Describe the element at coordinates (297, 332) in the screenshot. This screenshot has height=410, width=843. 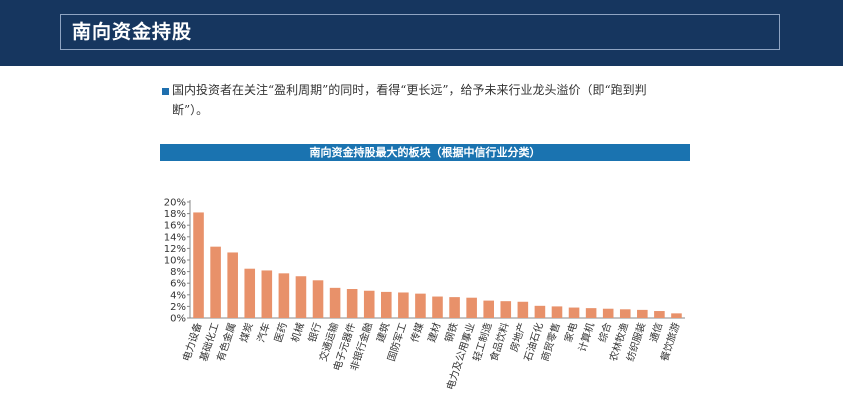
I see `x-tick-label: 机械` at that location.